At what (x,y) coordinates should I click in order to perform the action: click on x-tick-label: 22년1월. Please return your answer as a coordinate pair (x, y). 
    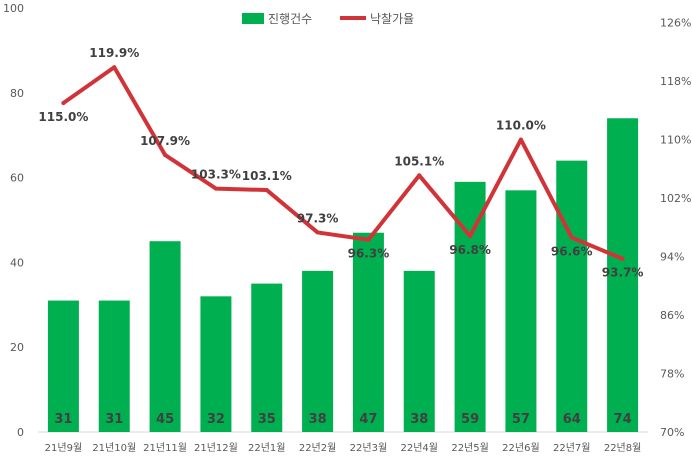
    Looking at the image, I should click on (267, 448).